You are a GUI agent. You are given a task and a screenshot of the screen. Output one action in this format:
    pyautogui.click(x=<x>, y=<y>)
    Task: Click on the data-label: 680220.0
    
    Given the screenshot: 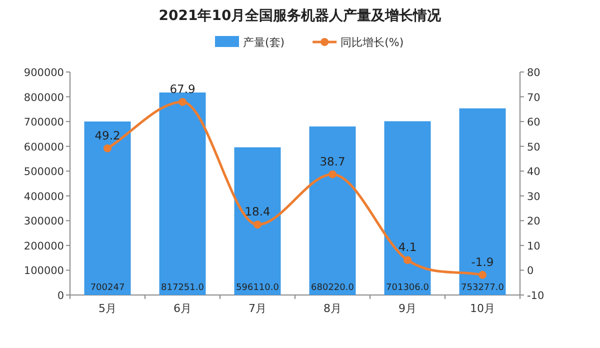 What is the action you would take?
    pyautogui.click(x=332, y=288)
    